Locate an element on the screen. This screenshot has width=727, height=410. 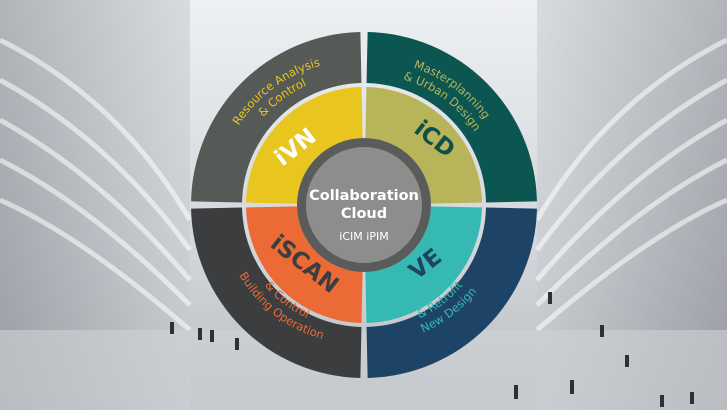
ve-outer-ring is located at coordinates (451, 292).